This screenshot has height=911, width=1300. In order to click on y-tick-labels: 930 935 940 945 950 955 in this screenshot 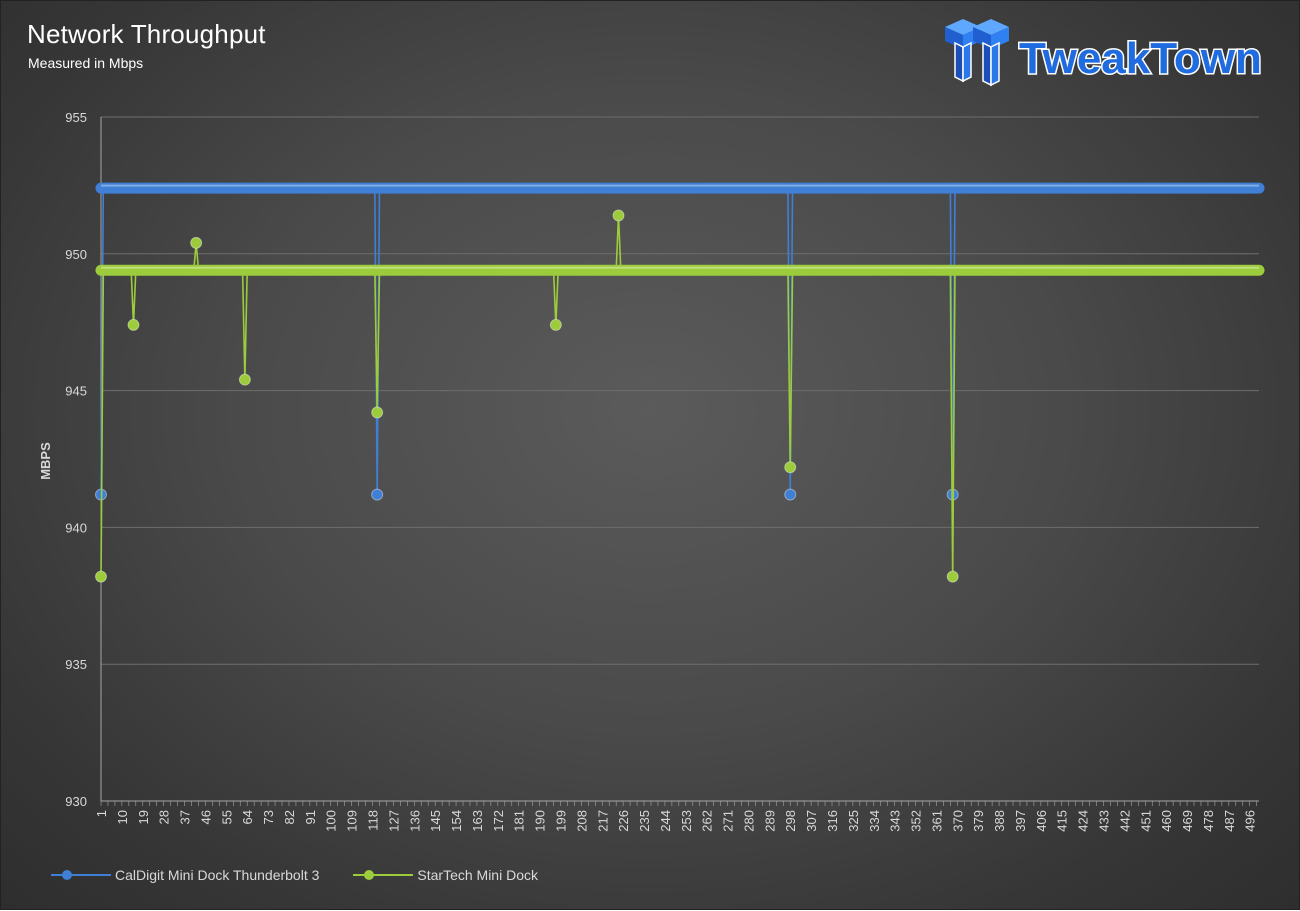, I will do `click(76, 459)`.